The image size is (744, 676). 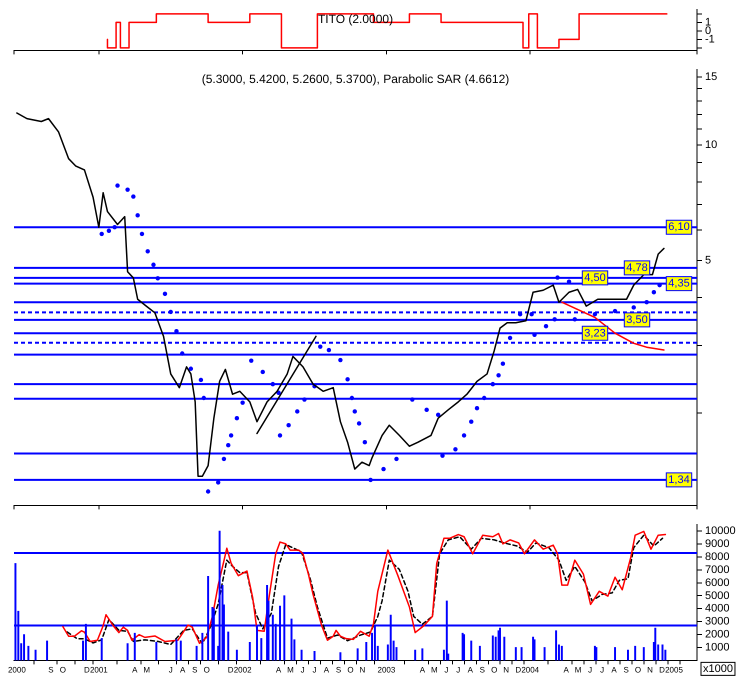 I want to click on y-tick-label: 1000, so click(x=717, y=648).